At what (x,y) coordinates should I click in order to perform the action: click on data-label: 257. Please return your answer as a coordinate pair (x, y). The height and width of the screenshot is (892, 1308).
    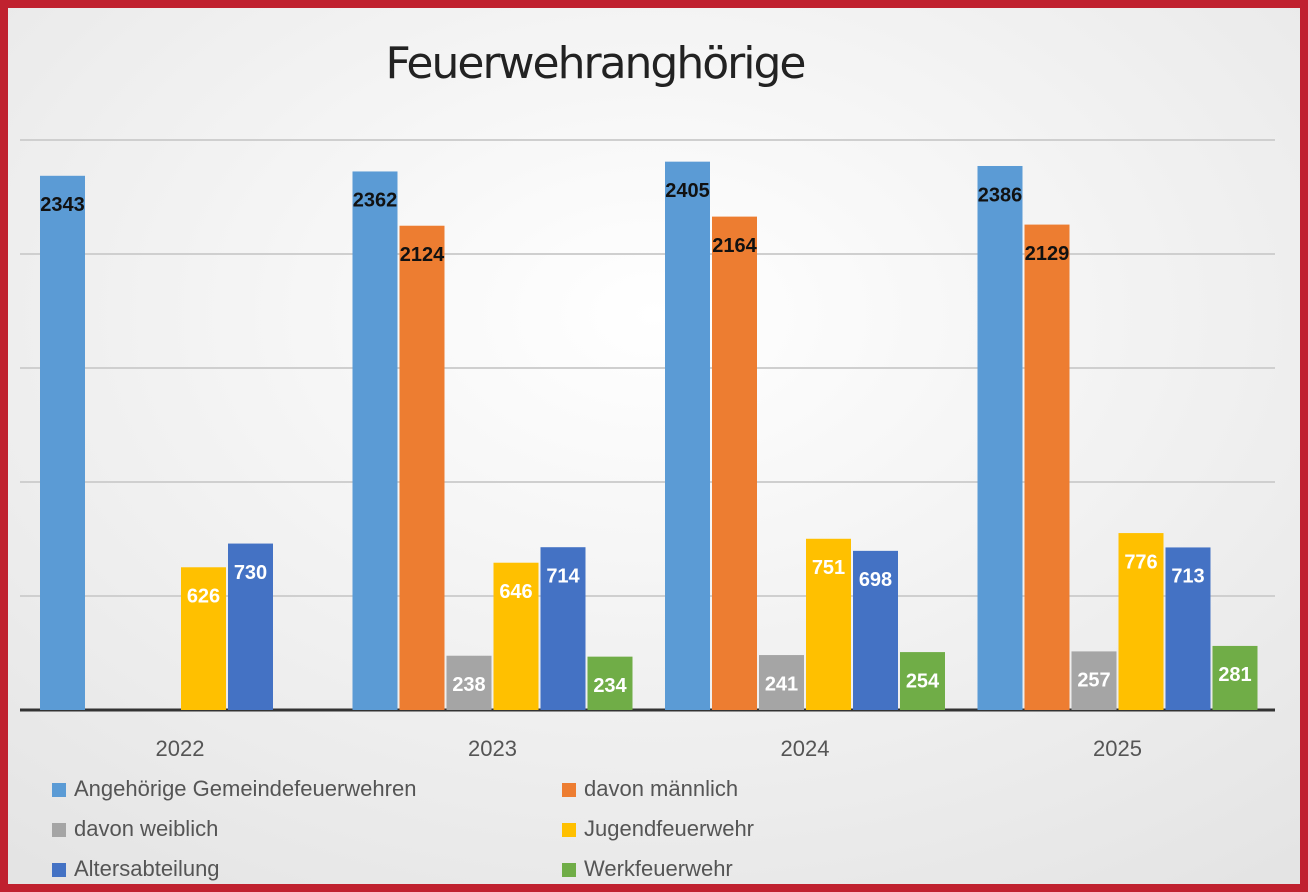
    Looking at the image, I should click on (1093, 681).